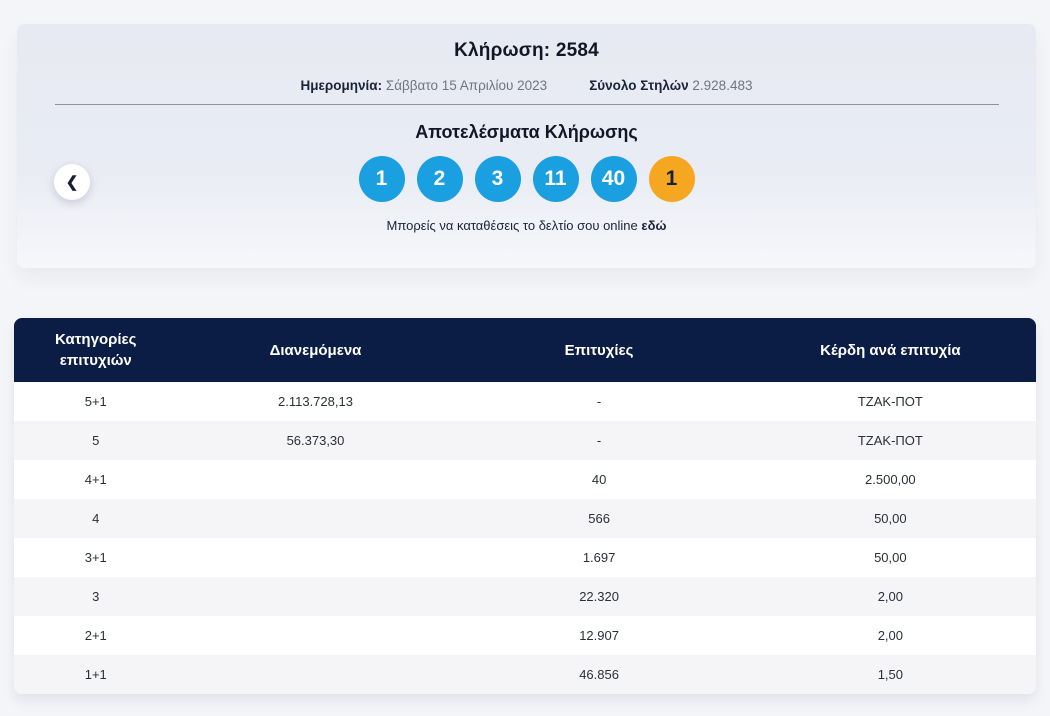 This screenshot has height=716, width=1050. I want to click on table-row: 5+1 2.113.728,13 - ΤΖΑΚ-ΠΟΤ, so click(525, 401).